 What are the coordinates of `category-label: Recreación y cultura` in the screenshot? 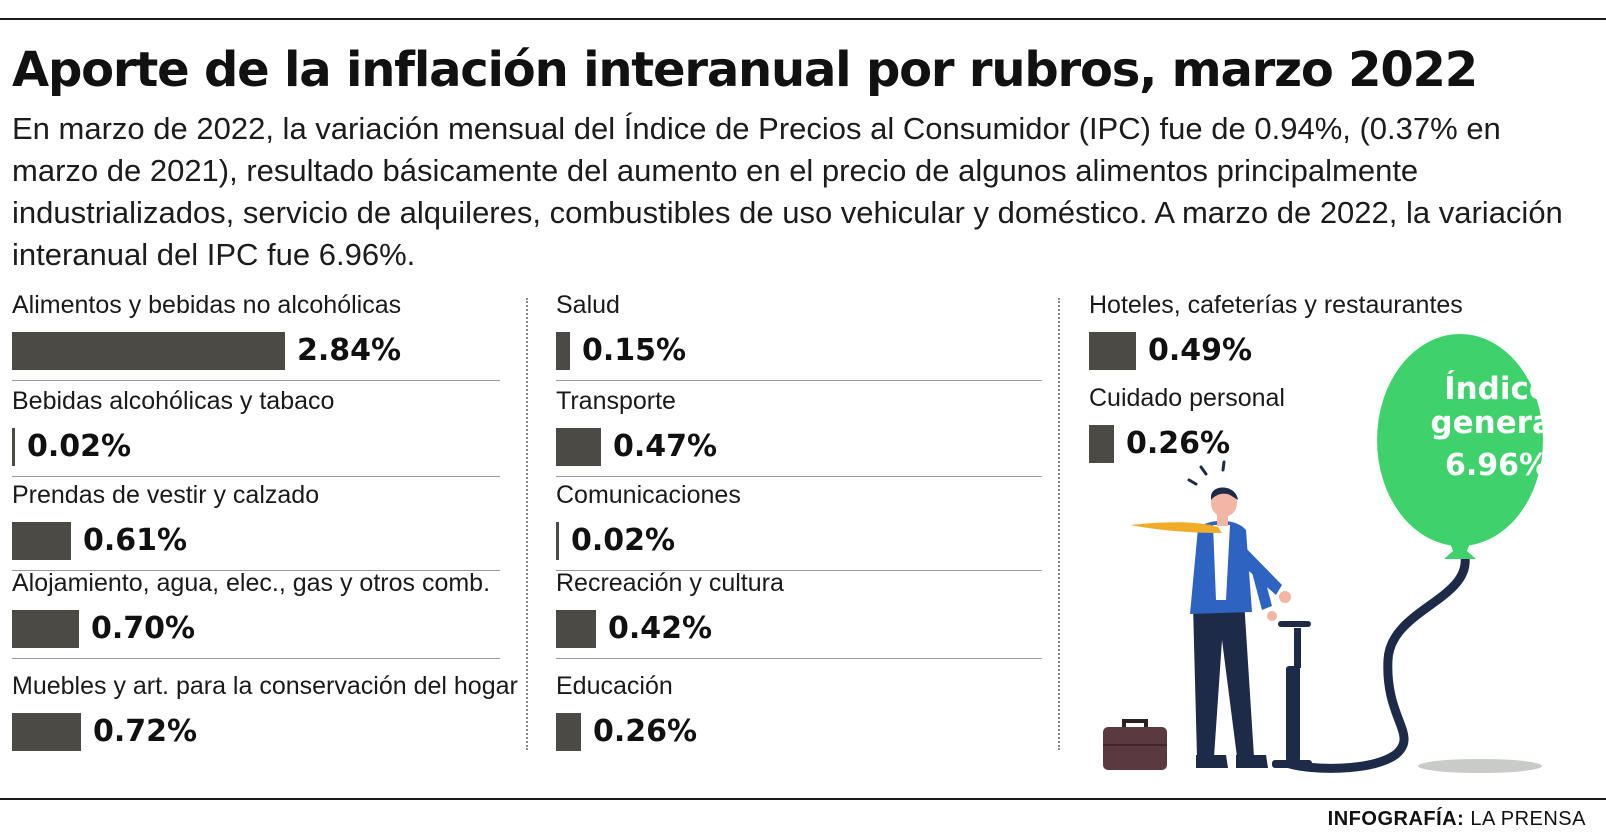 It's located at (670, 583).